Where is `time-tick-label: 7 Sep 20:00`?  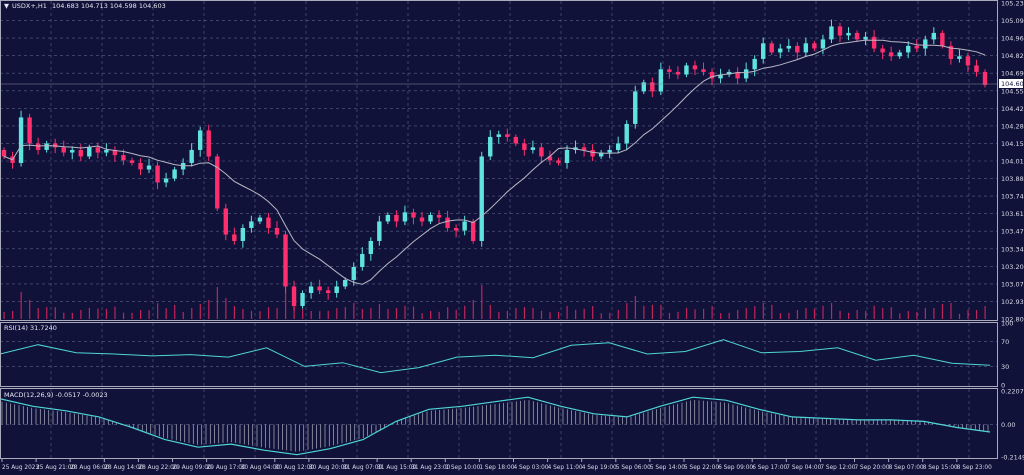 time-tick-label: 7 Sep 20:00 is located at coordinates (872, 468).